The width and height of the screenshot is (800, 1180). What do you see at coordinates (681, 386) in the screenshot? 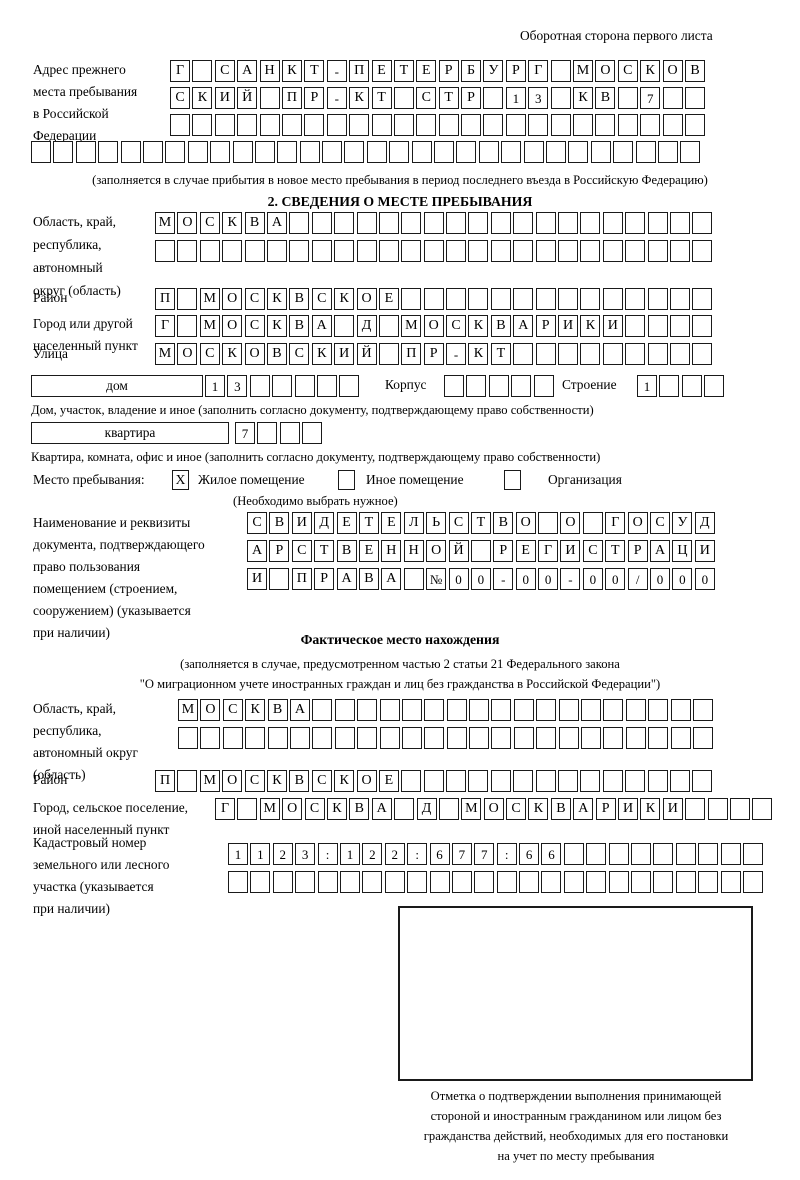
I see `stroenie-cells: 1` at bounding box center [681, 386].